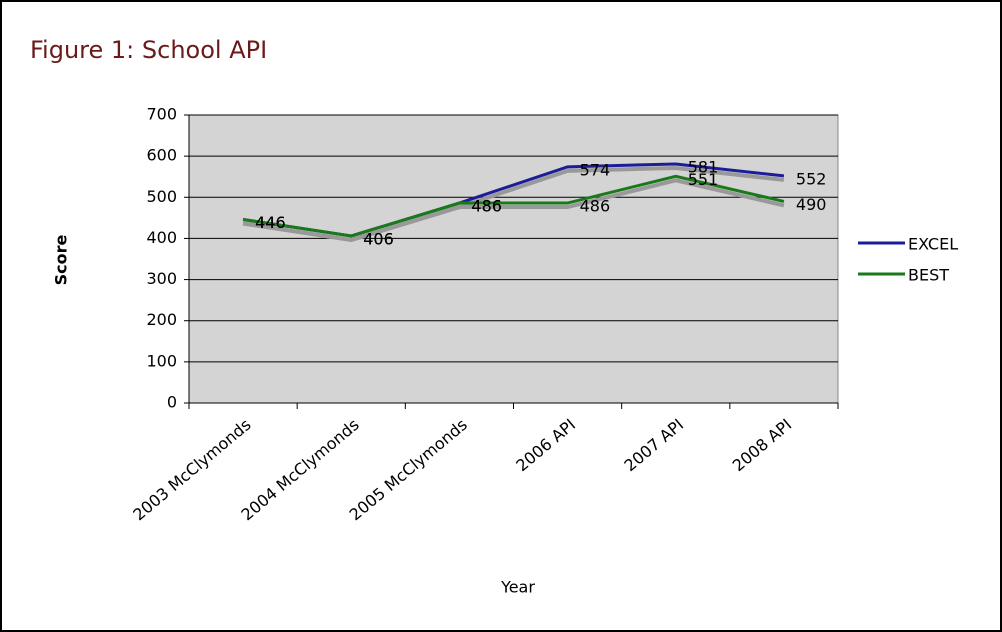 This screenshot has width=1002, height=632. What do you see at coordinates (161, 360) in the screenshot?
I see `y-tick-label: 100` at bounding box center [161, 360].